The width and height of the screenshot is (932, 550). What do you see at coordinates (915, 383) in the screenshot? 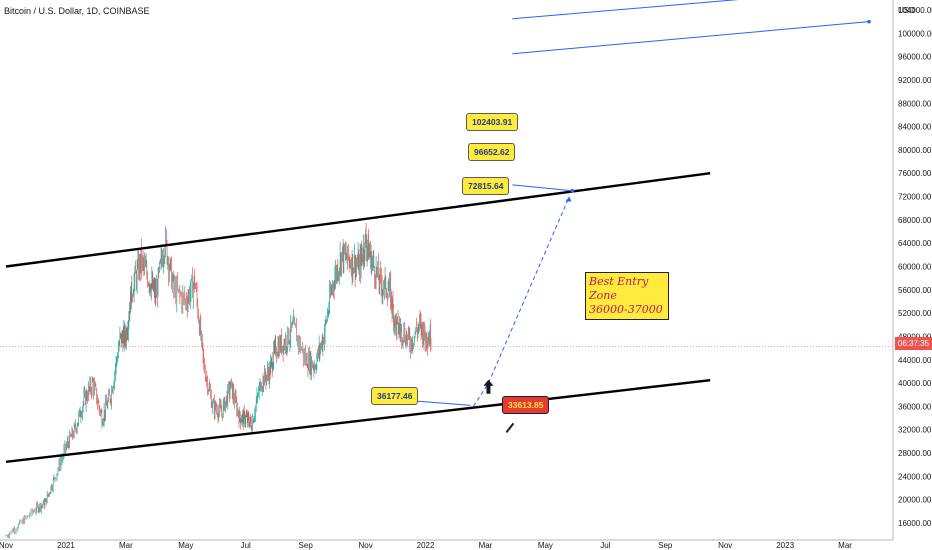
I see `price-tick-label: 40000.00` at bounding box center [915, 383].